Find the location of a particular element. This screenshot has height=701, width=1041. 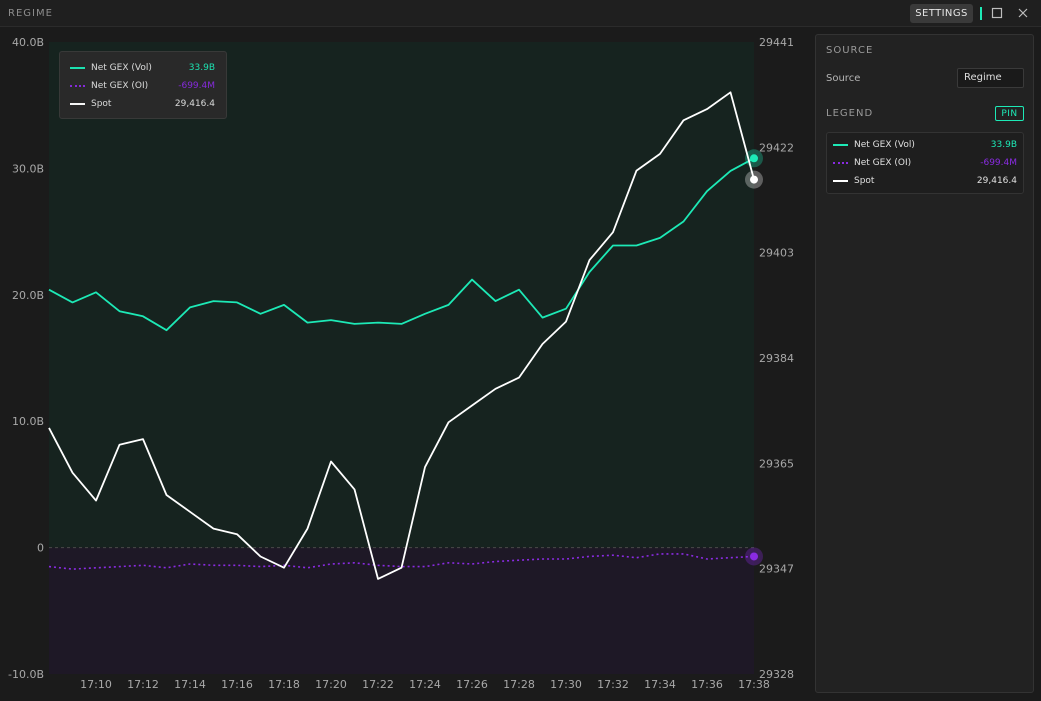

right-axis-tick-label: 29384 is located at coordinates (776, 358).